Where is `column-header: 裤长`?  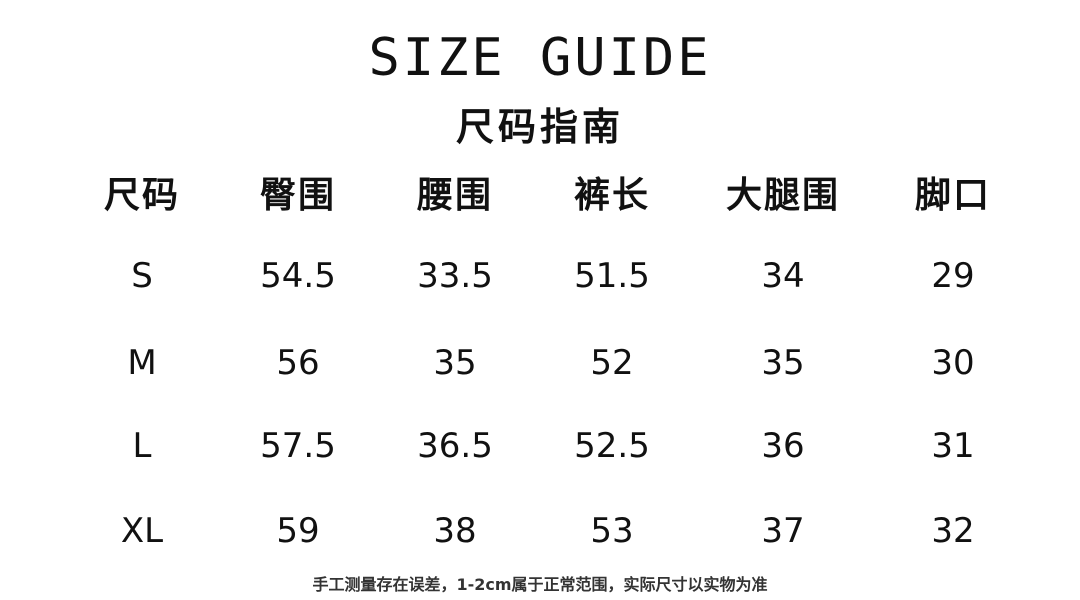 column-header: 裤长 is located at coordinates (611, 195).